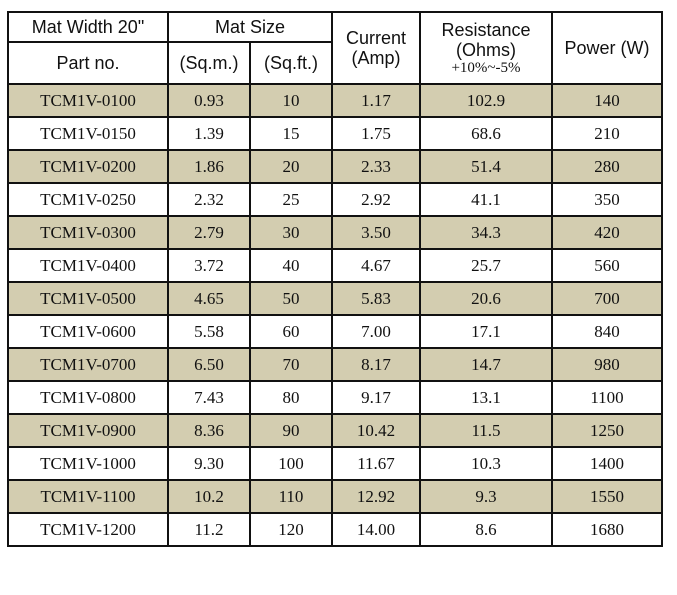 The height and width of the screenshot is (595, 677). Describe the element at coordinates (88, 265) in the screenshot. I see `part-number-cell: TCM1V-0400` at that location.